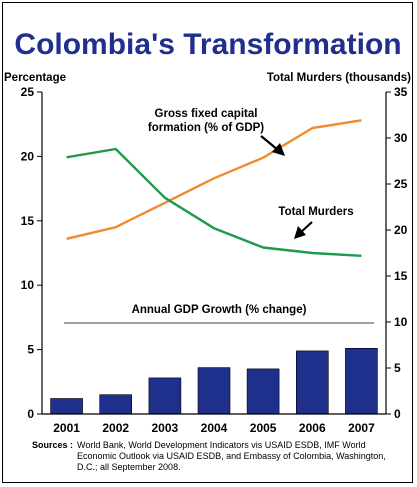 This screenshot has width=417, height=487. What do you see at coordinates (263, 428) in the screenshot?
I see `x-tick-label-2005: 2005` at bounding box center [263, 428].